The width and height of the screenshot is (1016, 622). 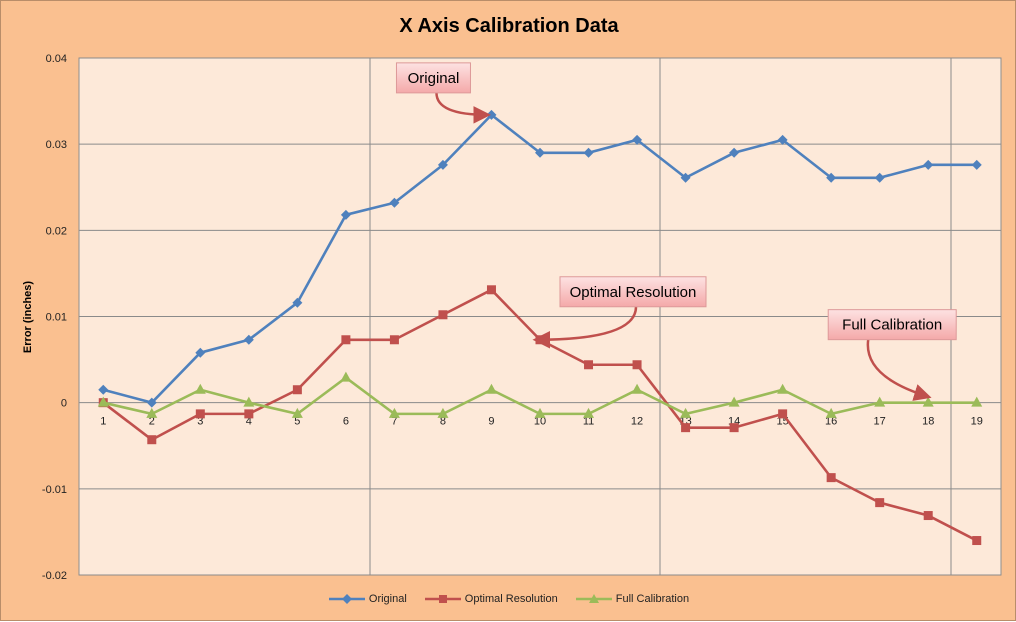 I want to click on legend-item: Optimal Resolution, so click(x=491, y=599).